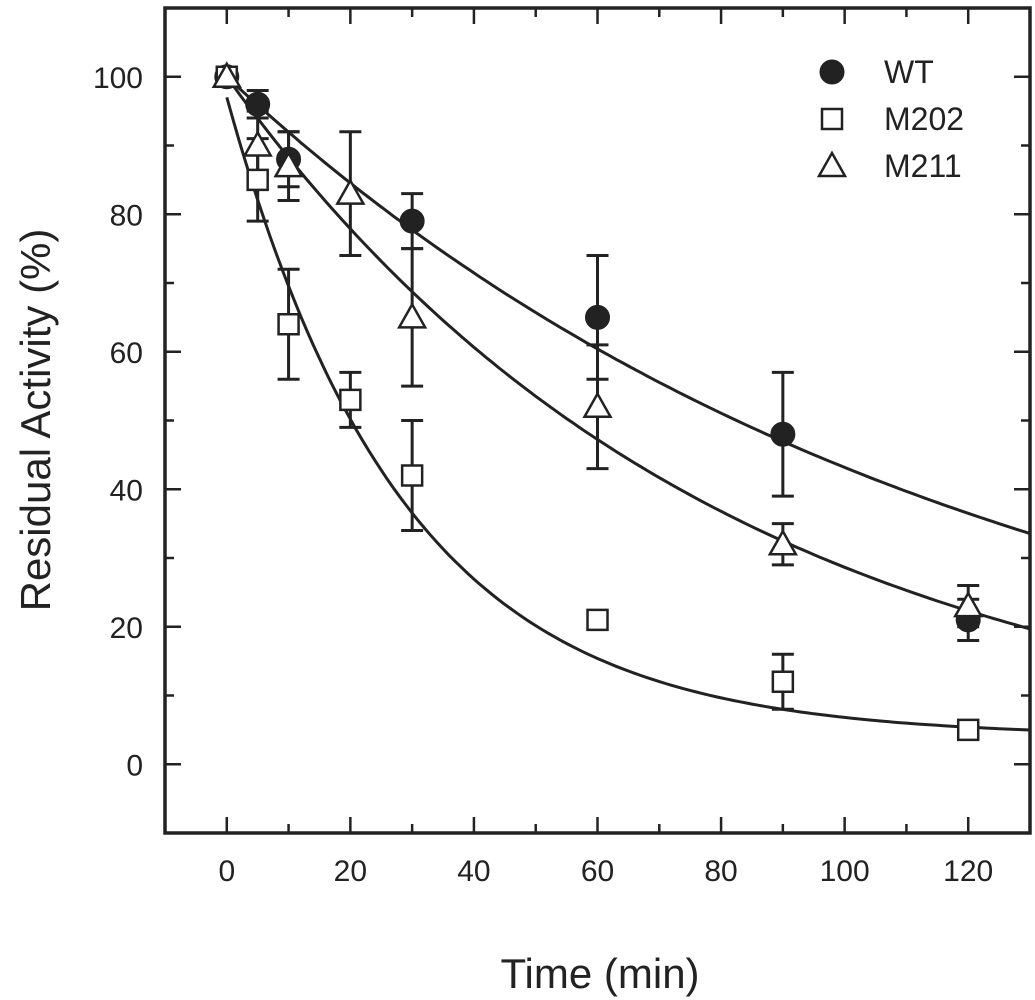 The image size is (1035, 1000). What do you see at coordinates (832, 164) in the screenshot?
I see `legend-marker-m211` at bounding box center [832, 164].